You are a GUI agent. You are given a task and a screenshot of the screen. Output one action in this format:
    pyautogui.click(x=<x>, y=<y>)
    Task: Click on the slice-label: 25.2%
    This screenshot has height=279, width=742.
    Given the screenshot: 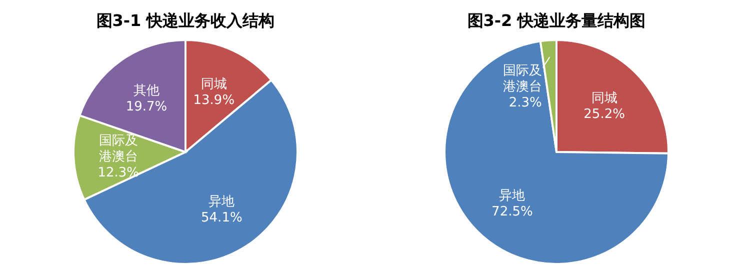 What is the action you would take?
    pyautogui.click(x=604, y=114)
    